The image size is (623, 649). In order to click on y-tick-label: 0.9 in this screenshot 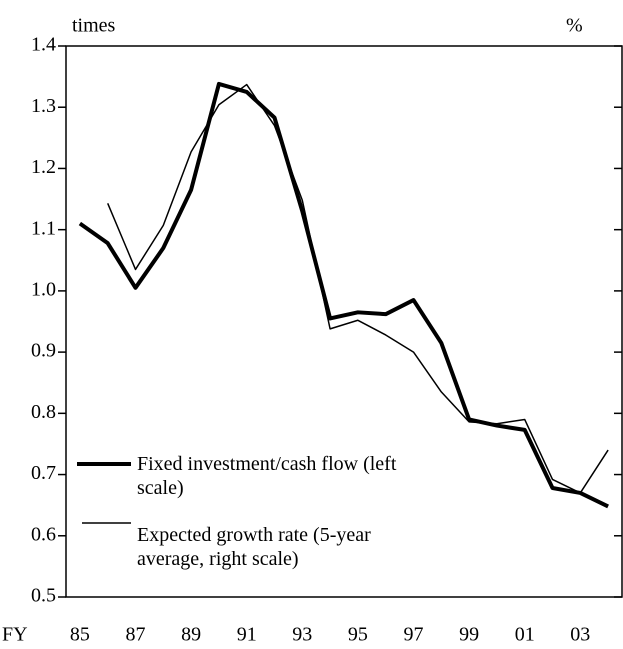, I will do `click(43, 351)`.